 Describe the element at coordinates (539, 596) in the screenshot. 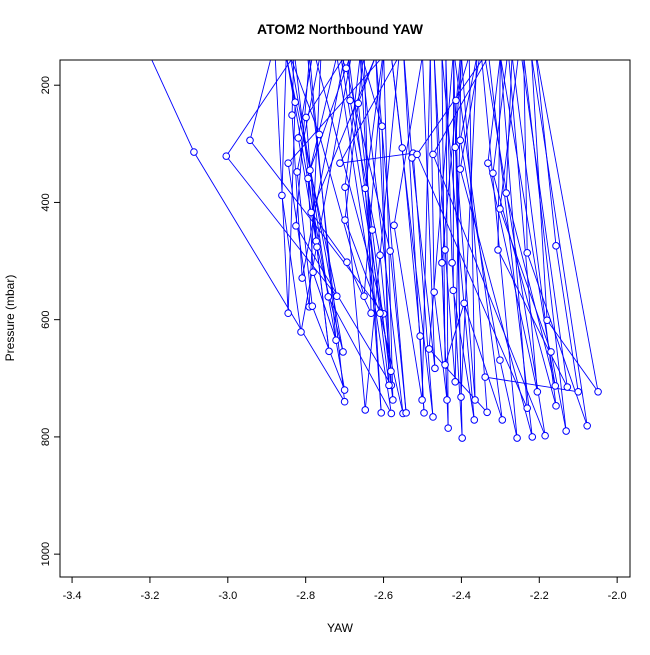

I see `x-tick-label: -2.2` at that location.